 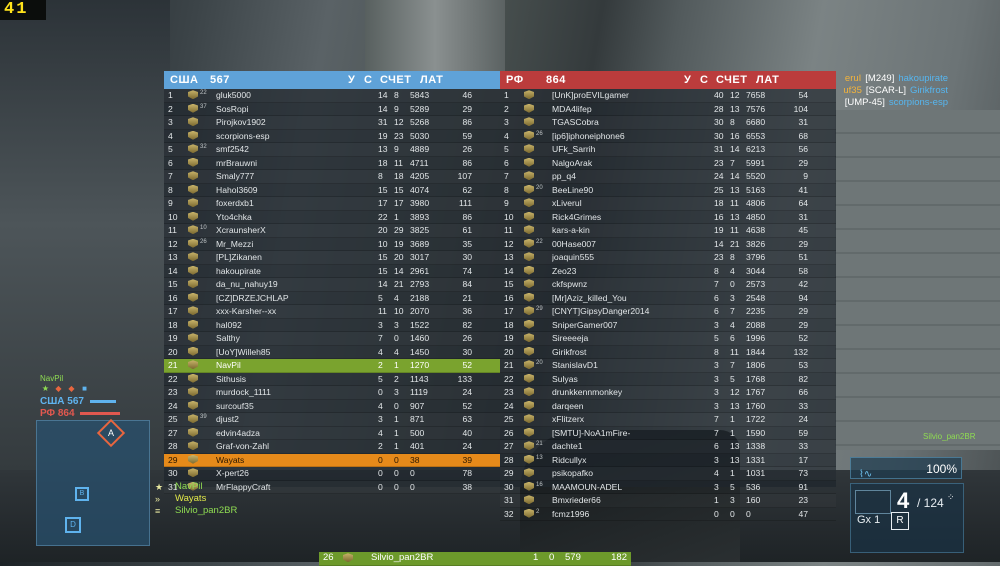 What do you see at coordinates (332, 244) in the screenshot?
I see `scoreboard-row: 12 26 Mr_Mezzi 10 19 3689 35` at bounding box center [332, 244].